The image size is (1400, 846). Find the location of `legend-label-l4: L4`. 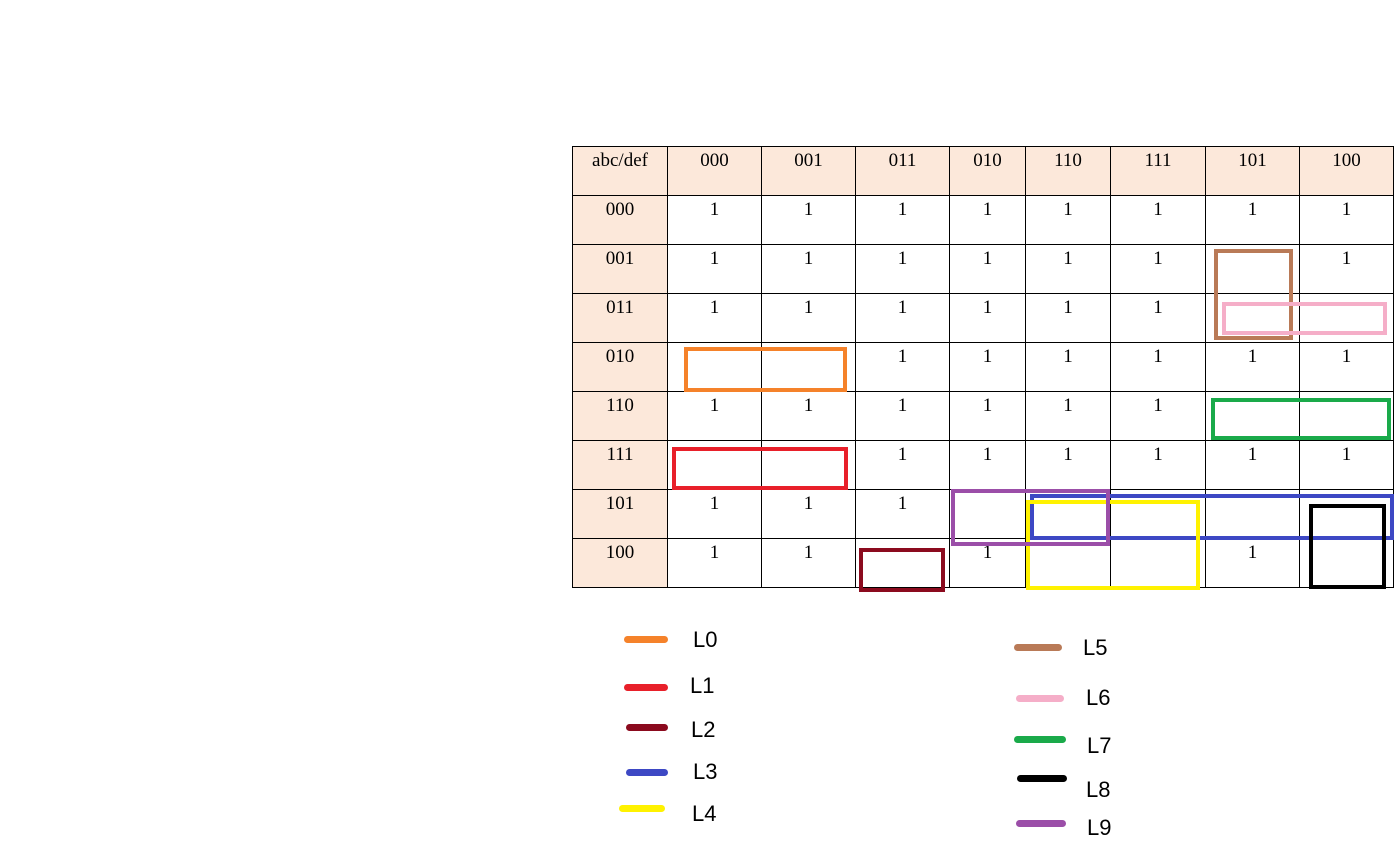

legend-label-l4: L4 is located at coordinates (704, 813).